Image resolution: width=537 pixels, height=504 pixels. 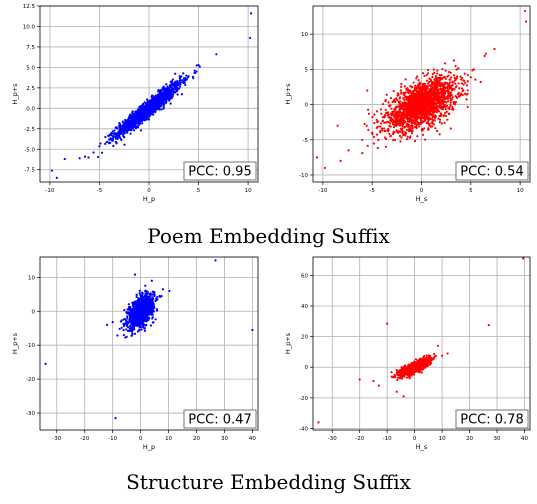 I want to click on y-tick-label: -10, so click(x=30, y=346).